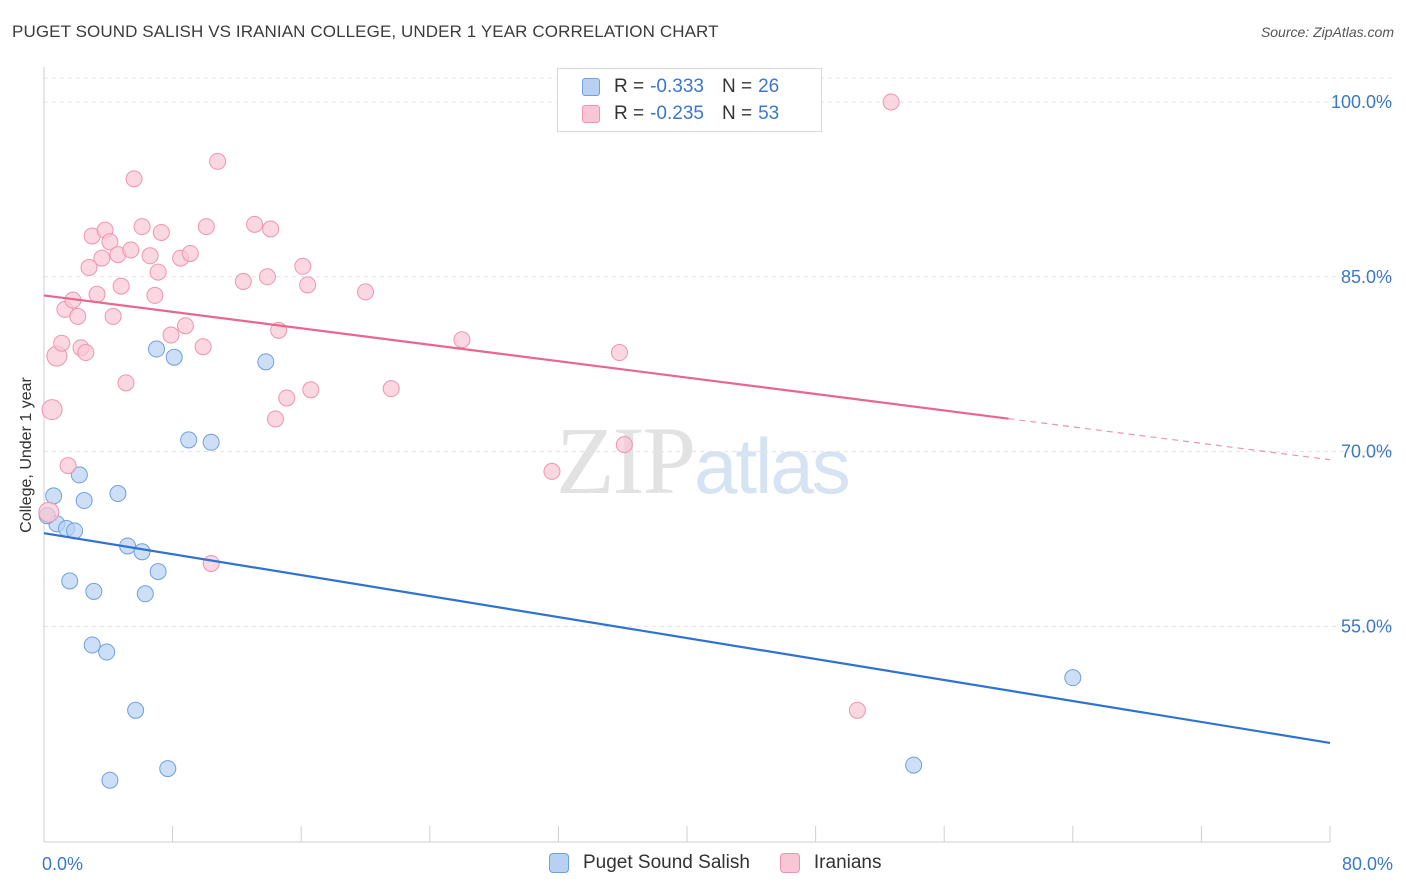 The image size is (1406, 892). I want to click on legend-item-puget-sound-salish: Puget Sound Salish, so click(649, 863).